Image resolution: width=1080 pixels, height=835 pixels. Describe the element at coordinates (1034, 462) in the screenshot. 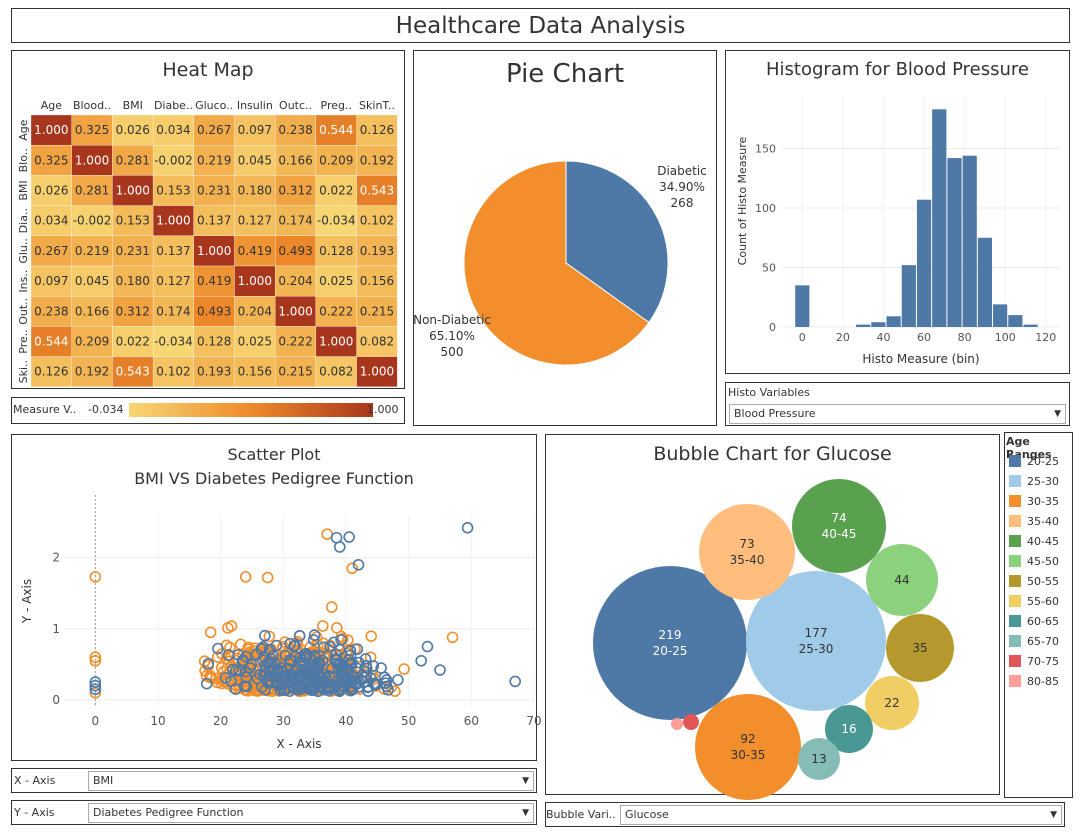

I see `age-legend-item: 20-25` at that location.